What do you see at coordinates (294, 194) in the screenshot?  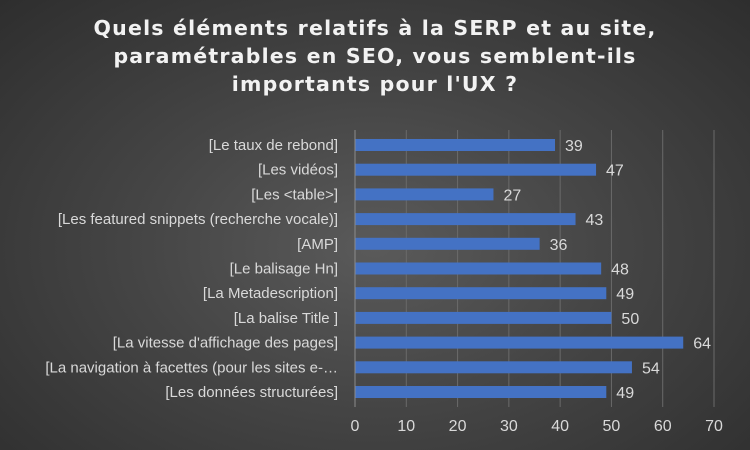 I see `category-label-2: [Les <table>]` at bounding box center [294, 194].